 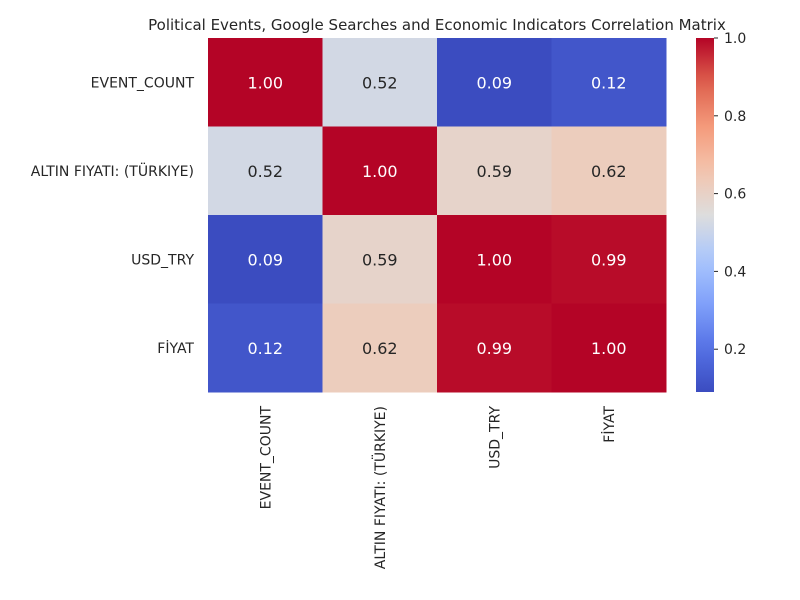 What do you see at coordinates (735, 350) in the screenshot?
I see `colorbar-tick-label: 0.2` at bounding box center [735, 350].